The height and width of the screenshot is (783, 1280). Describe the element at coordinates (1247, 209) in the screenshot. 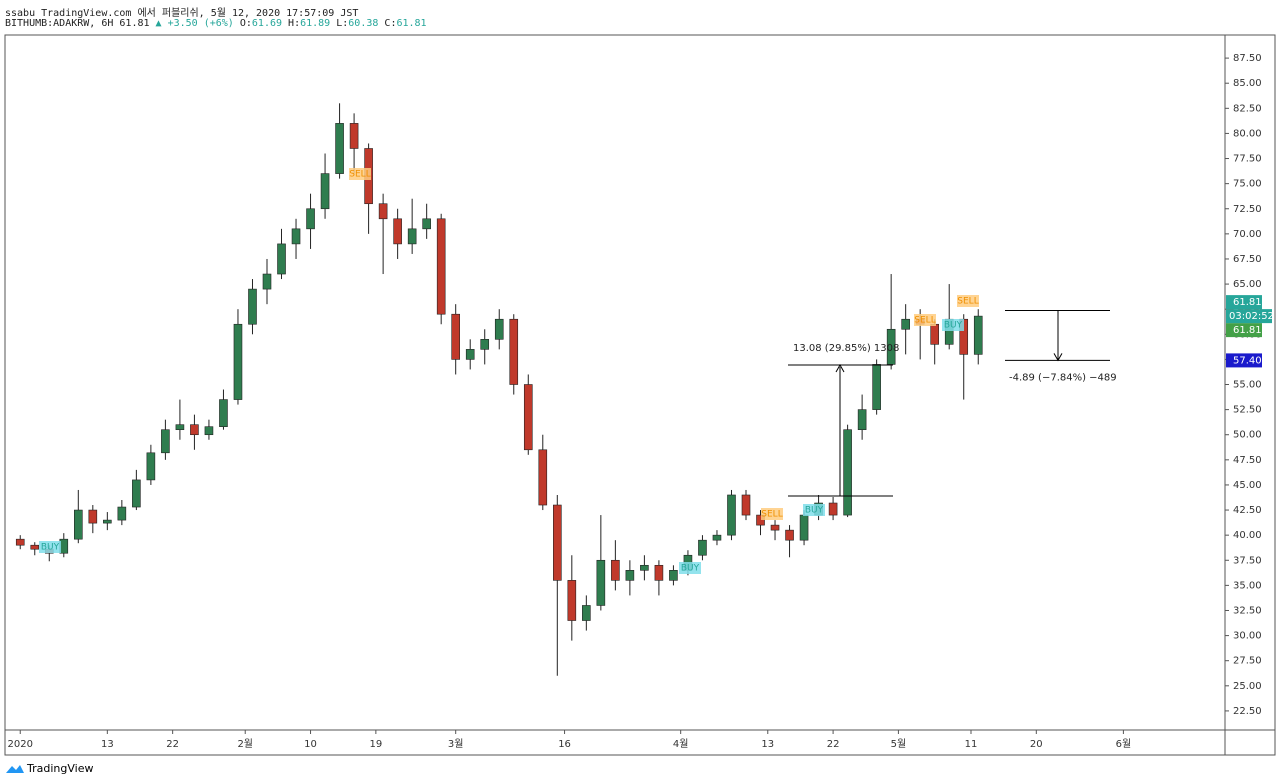

I see `y-tick-label: 72.50` at that location.